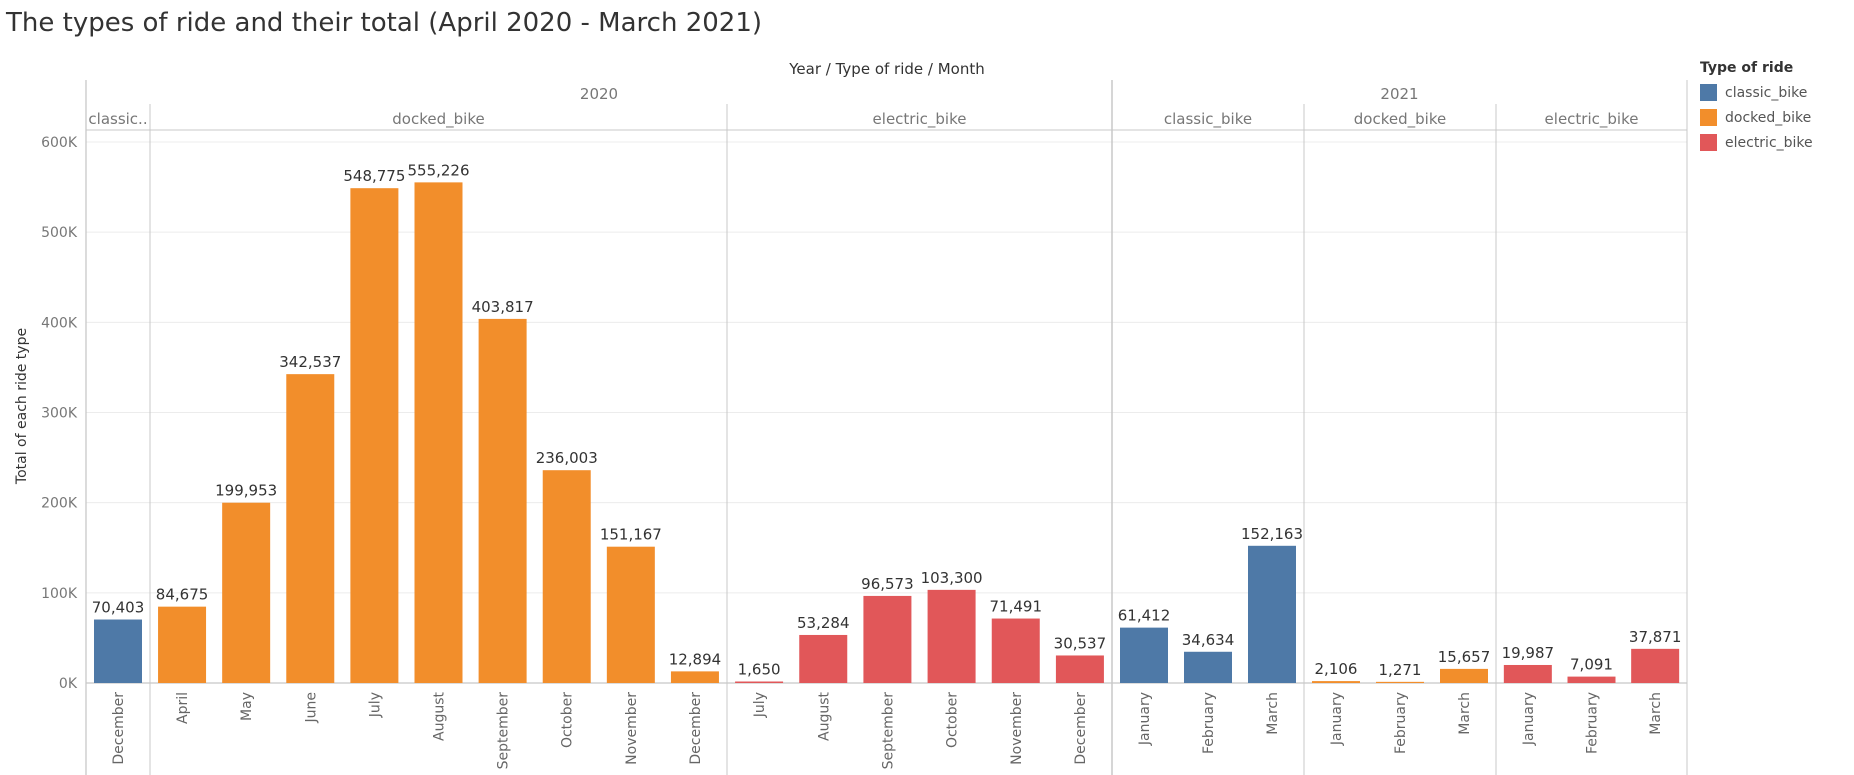 The image size is (1854, 775). I want to click on data-label: 236,003, so click(567, 458).